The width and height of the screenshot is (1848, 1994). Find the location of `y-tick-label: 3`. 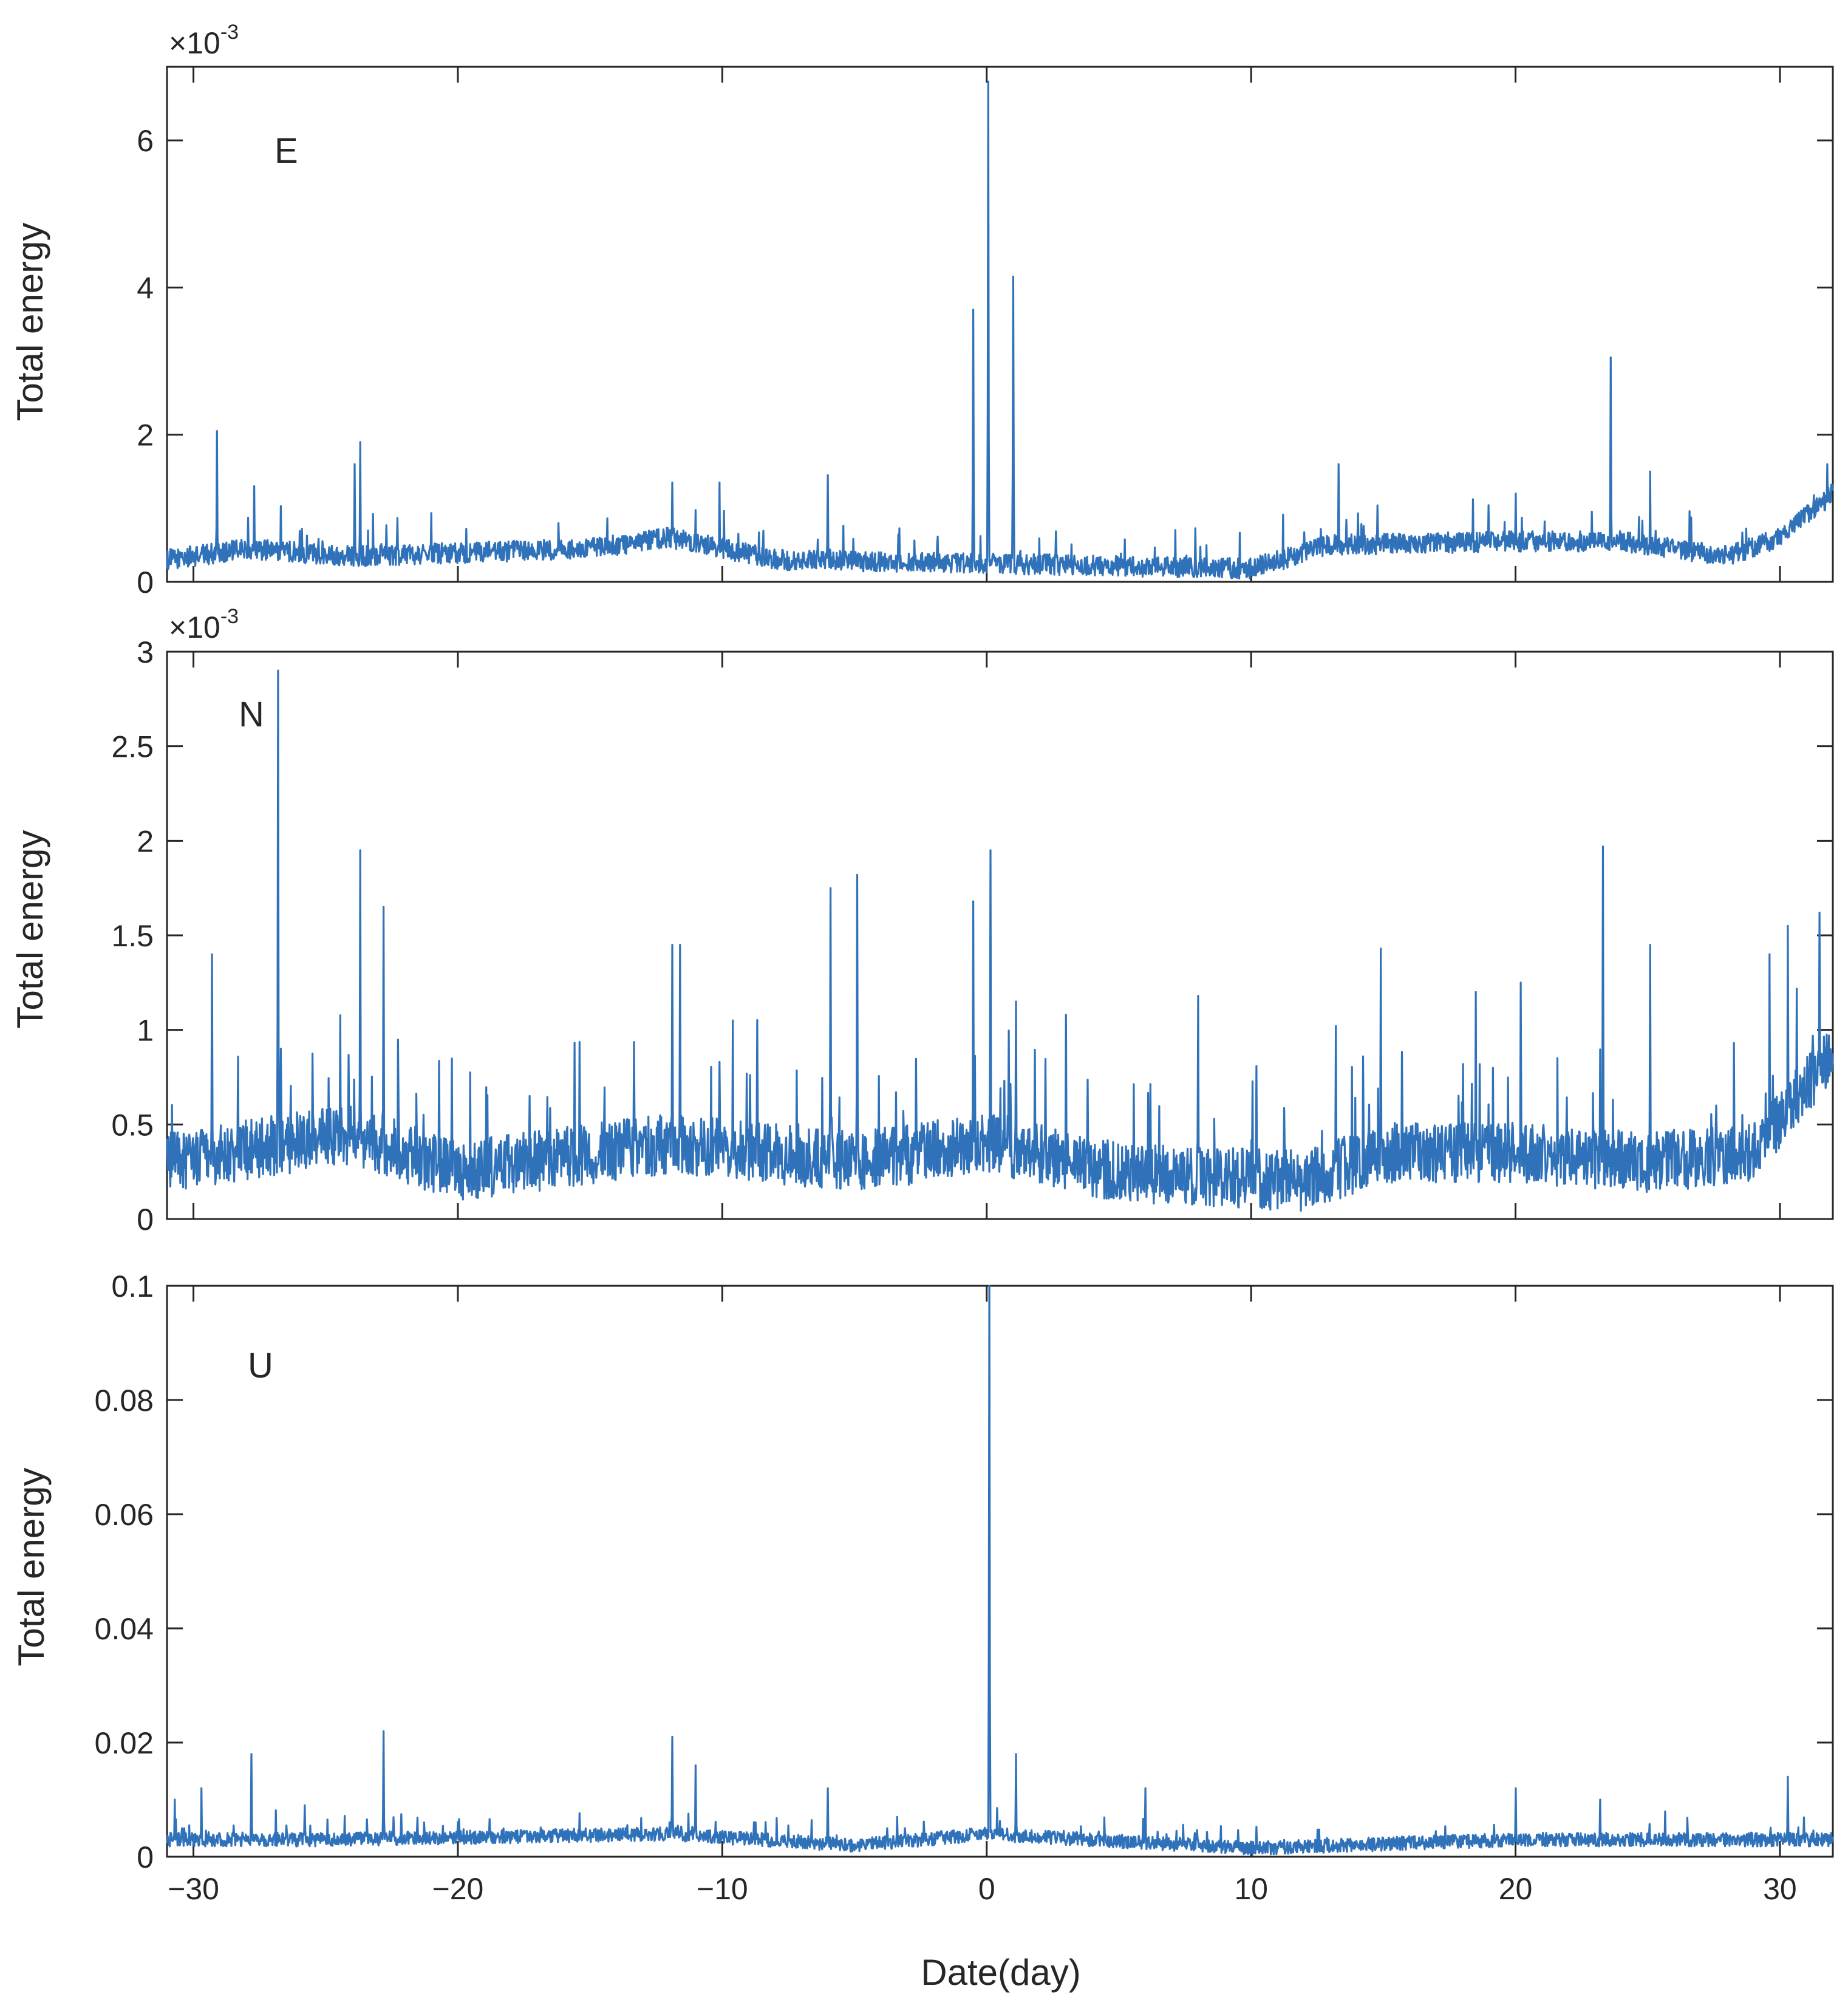

y-tick-label: 3 is located at coordinates (145, 652).